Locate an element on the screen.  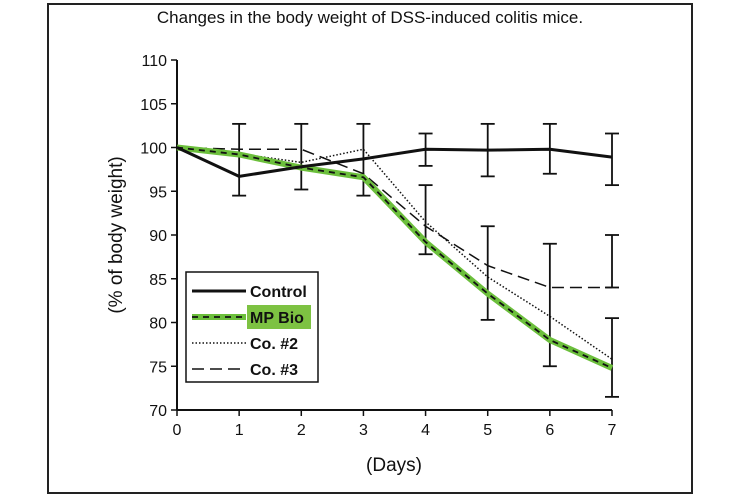
legend-label: MP Bio is located at coordinates (277, 318).